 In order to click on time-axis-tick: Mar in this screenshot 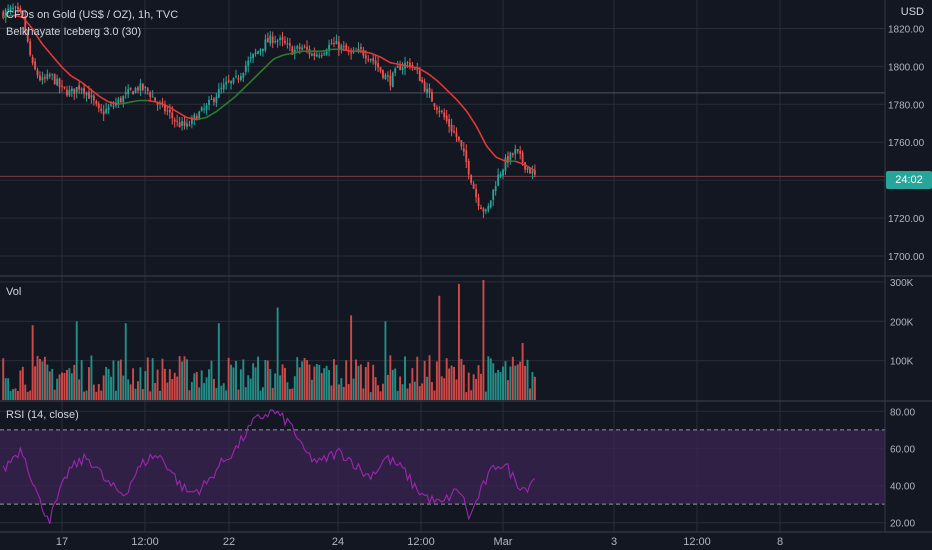, I will do `click(503, 542)`.